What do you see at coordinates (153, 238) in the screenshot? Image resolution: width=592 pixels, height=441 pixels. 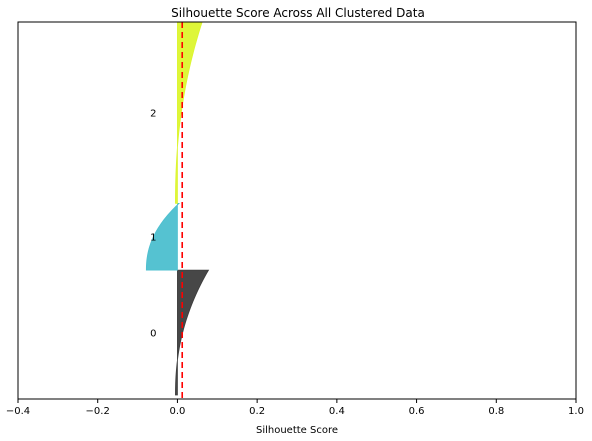 I see `cluster-label-1: 1` at bounding box center [153, 238].